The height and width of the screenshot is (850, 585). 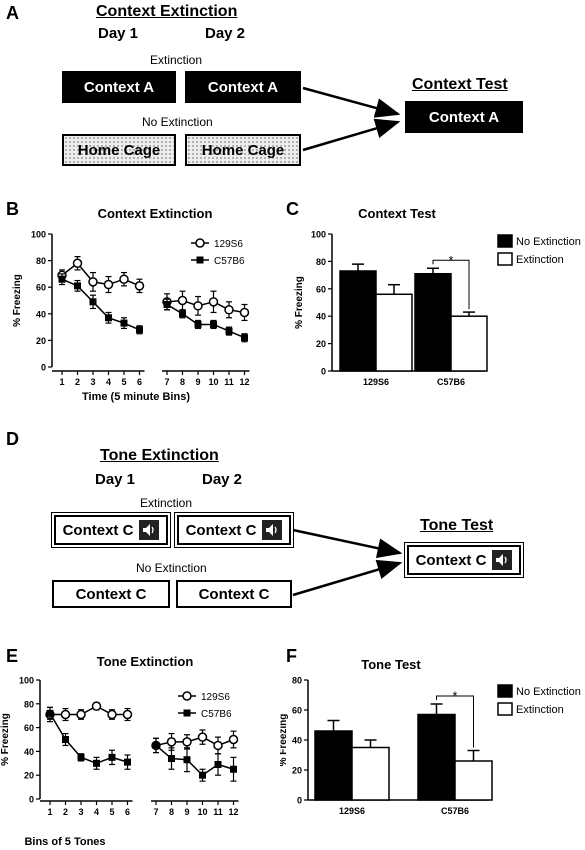 I want to click on legend-label: Extinction, so click(x=540, y=260).